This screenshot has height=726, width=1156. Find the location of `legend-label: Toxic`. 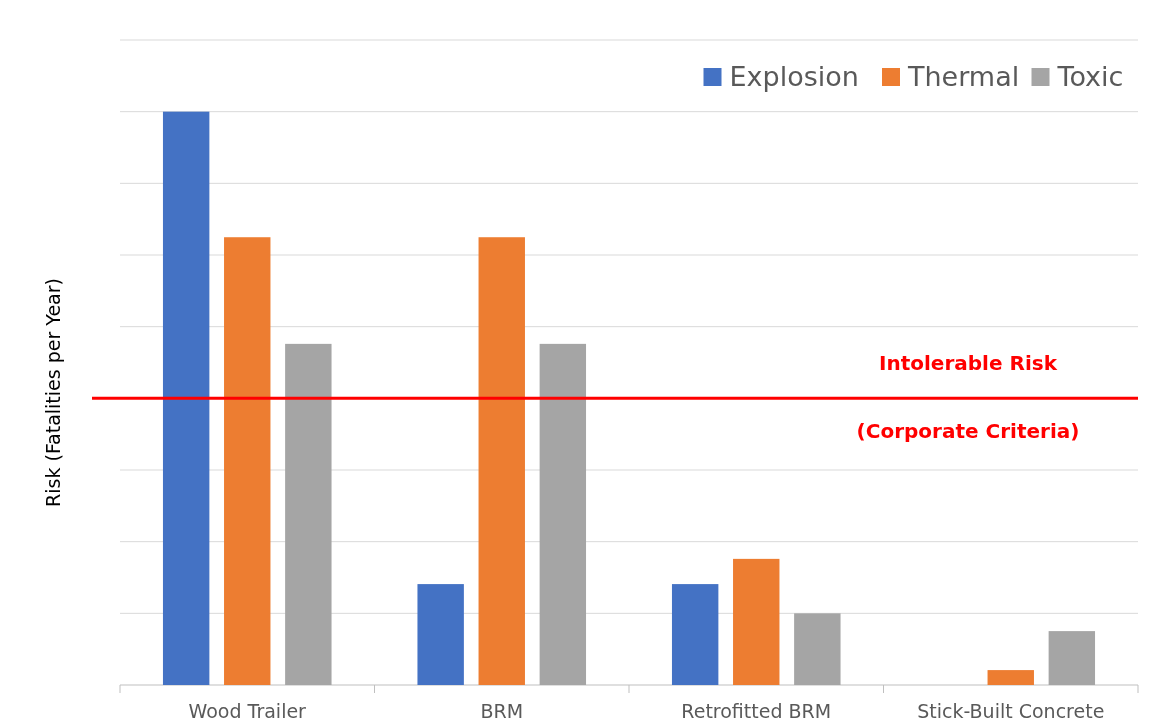

legend-label: Toxic is located at coordinates (1090, 76).